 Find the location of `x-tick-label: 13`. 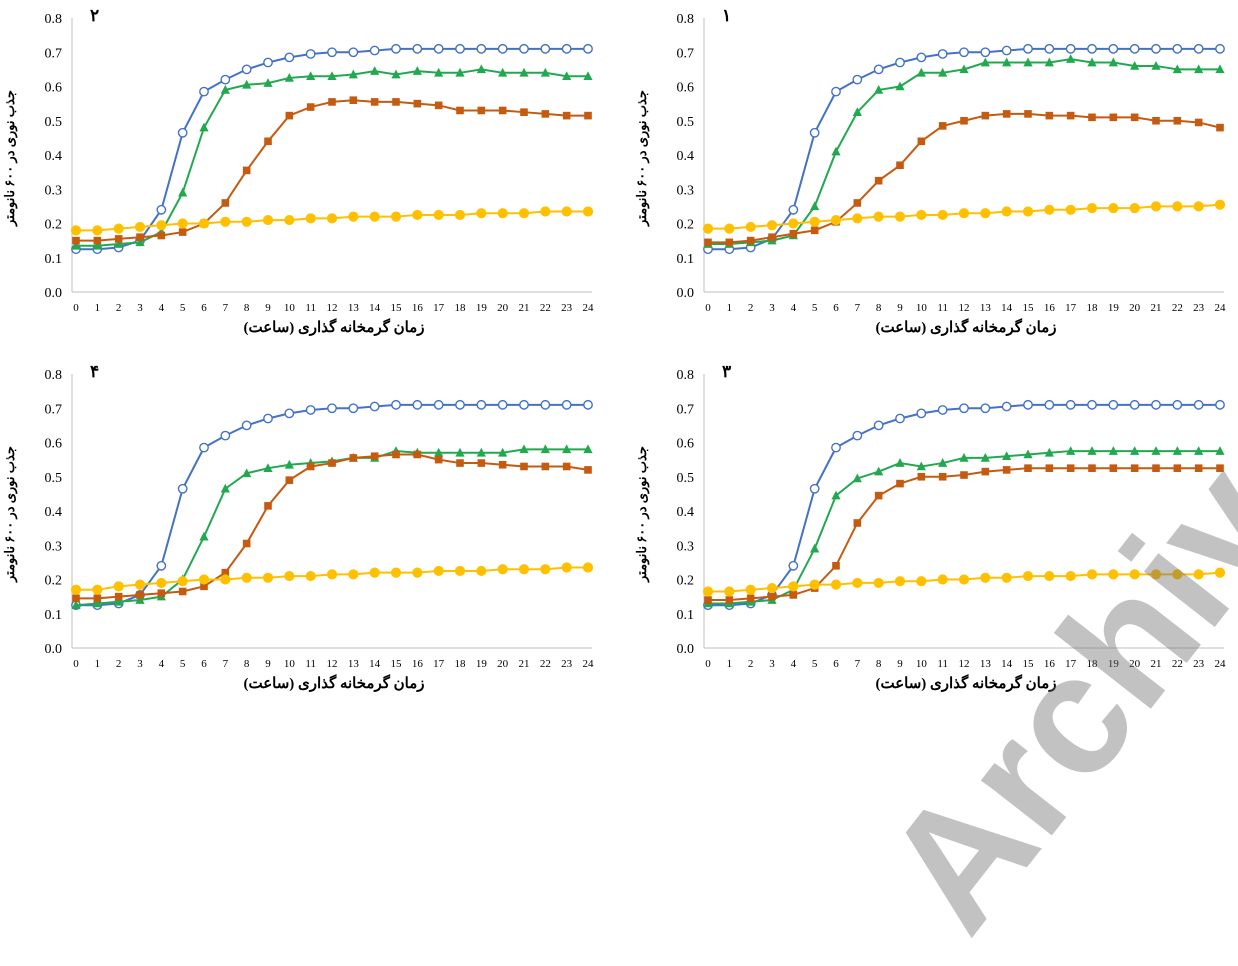

x-tick-label: 13 is located at coordinates (986, 664).